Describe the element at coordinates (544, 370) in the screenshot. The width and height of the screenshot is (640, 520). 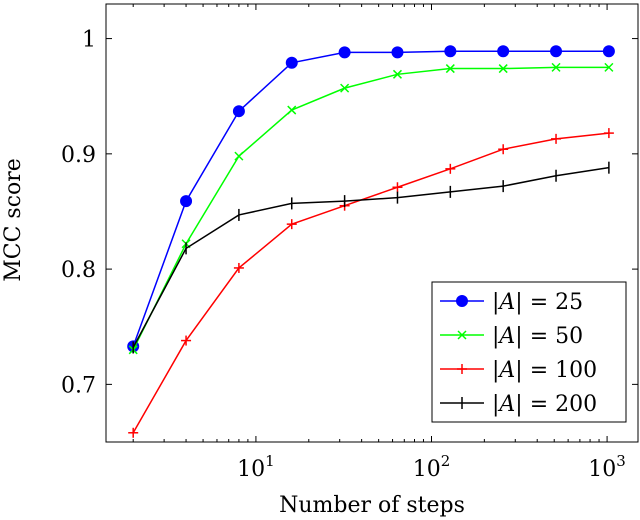
I see `legend-label: |A| = 100` at that location.